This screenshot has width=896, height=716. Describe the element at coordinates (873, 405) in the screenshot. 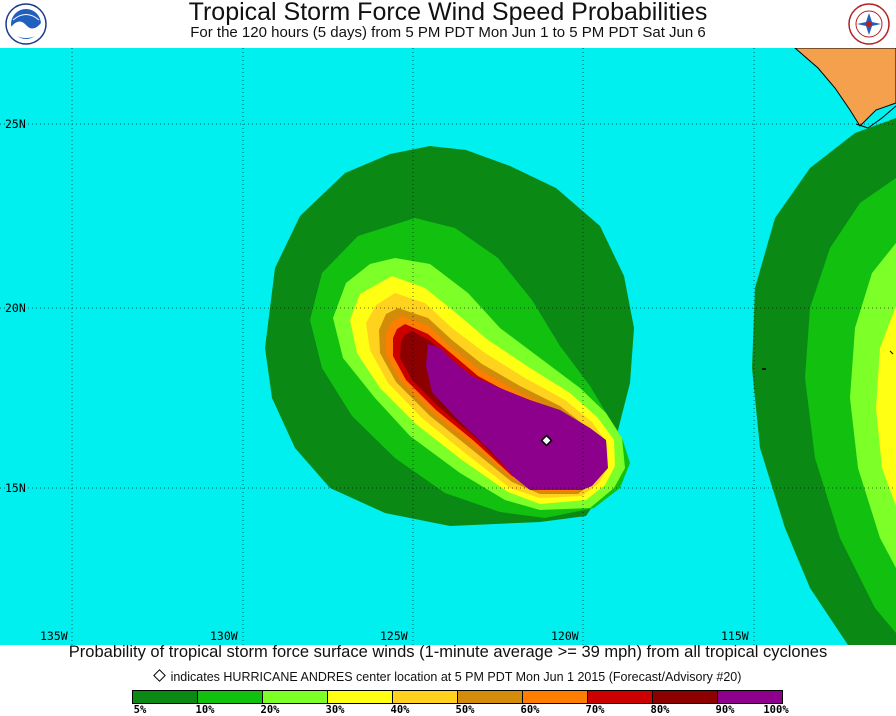

I see `contour-20-east` at that location.